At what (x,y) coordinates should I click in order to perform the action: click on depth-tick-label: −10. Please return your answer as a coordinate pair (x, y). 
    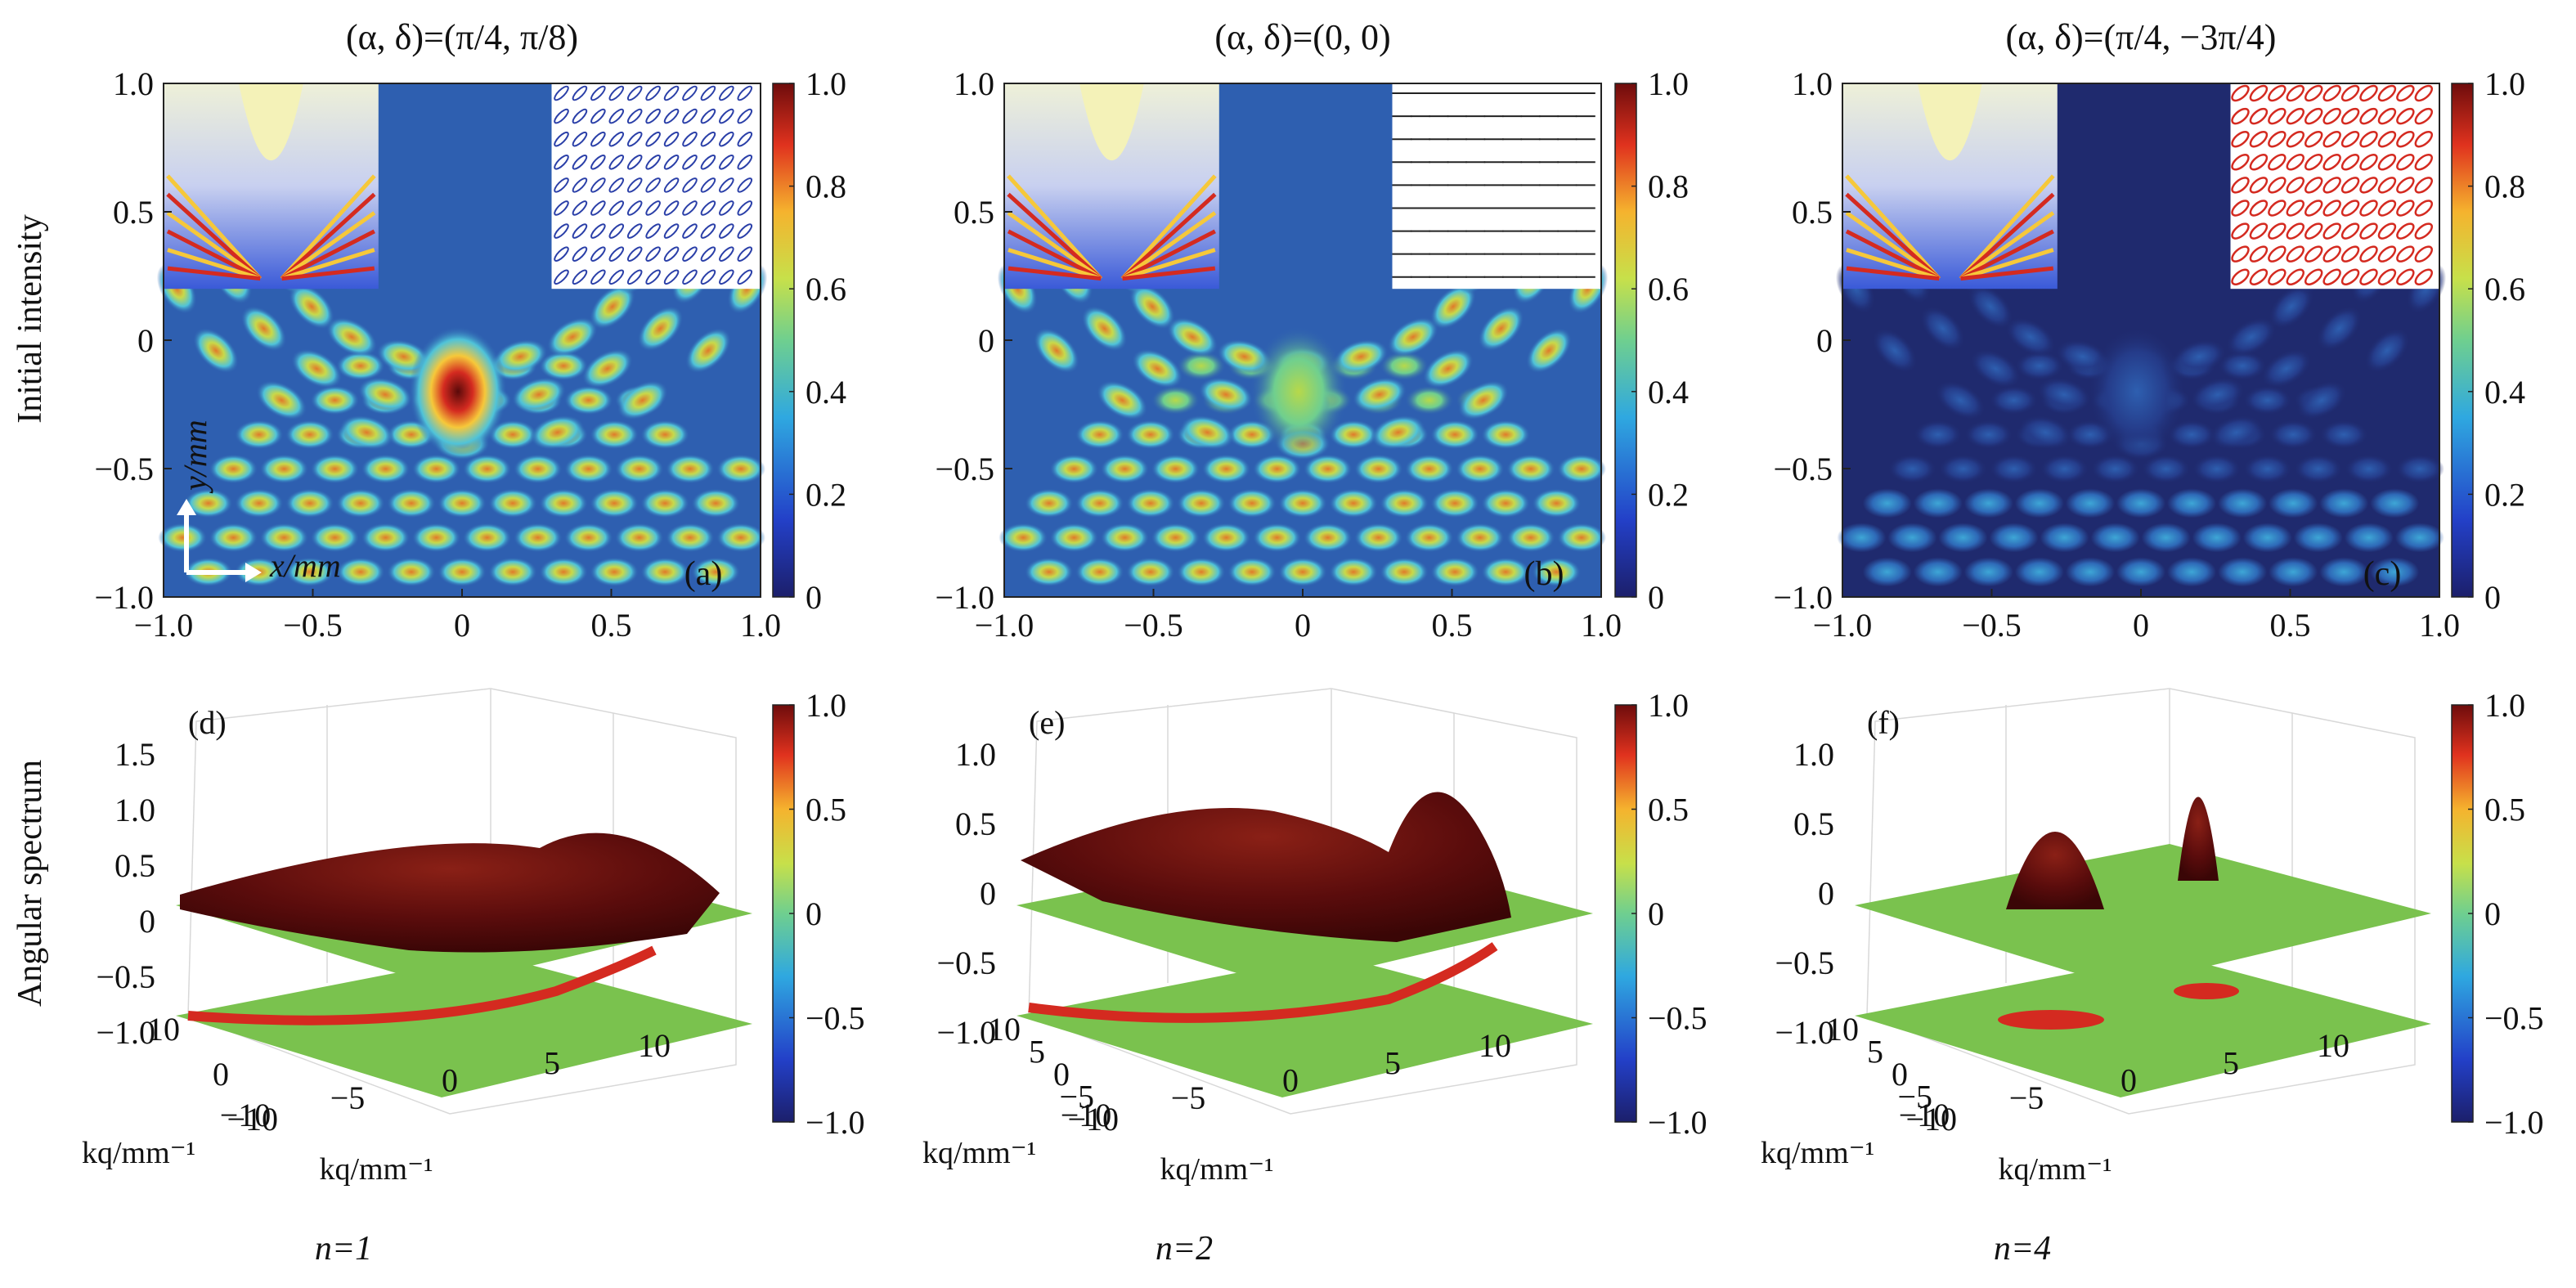
    Looking at the image, I should click on (1093, 1119).